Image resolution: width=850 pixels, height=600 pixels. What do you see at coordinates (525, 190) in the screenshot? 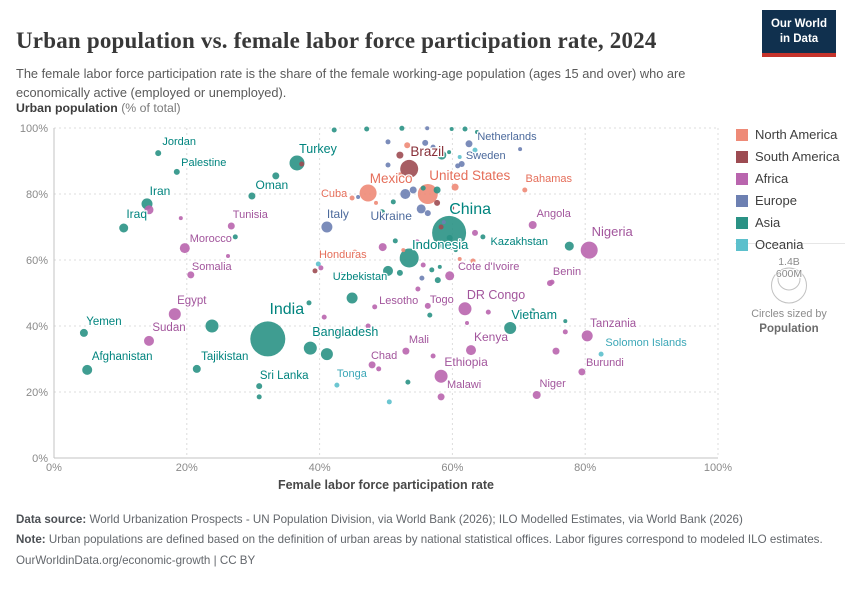
I see `data-point-bahamas` at bounding box center [525, 190].